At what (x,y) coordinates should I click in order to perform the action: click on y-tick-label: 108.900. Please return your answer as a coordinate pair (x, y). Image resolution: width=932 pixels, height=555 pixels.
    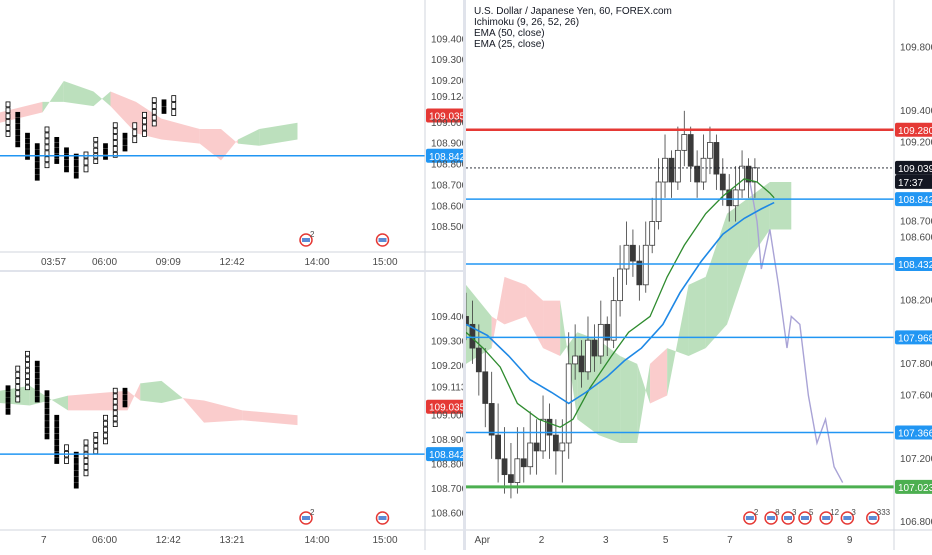
    Looking at the image, I should click on (447, 440).